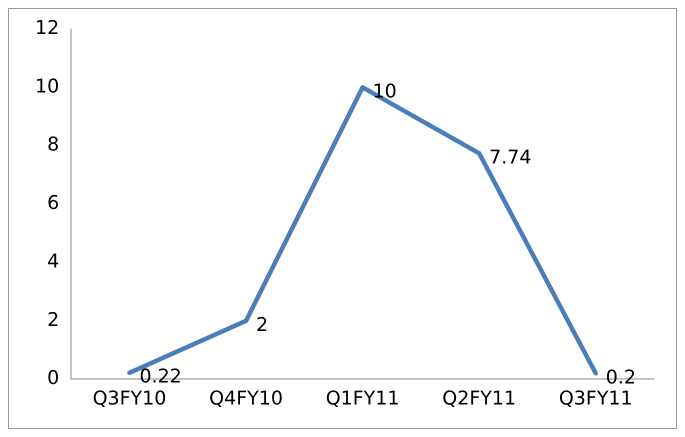 This screenshot has width=685, height=437. What do you see at coordinates (621, 377) in the screenshot?
I see `data-label: 0.2` at bounding box center [621, 377].